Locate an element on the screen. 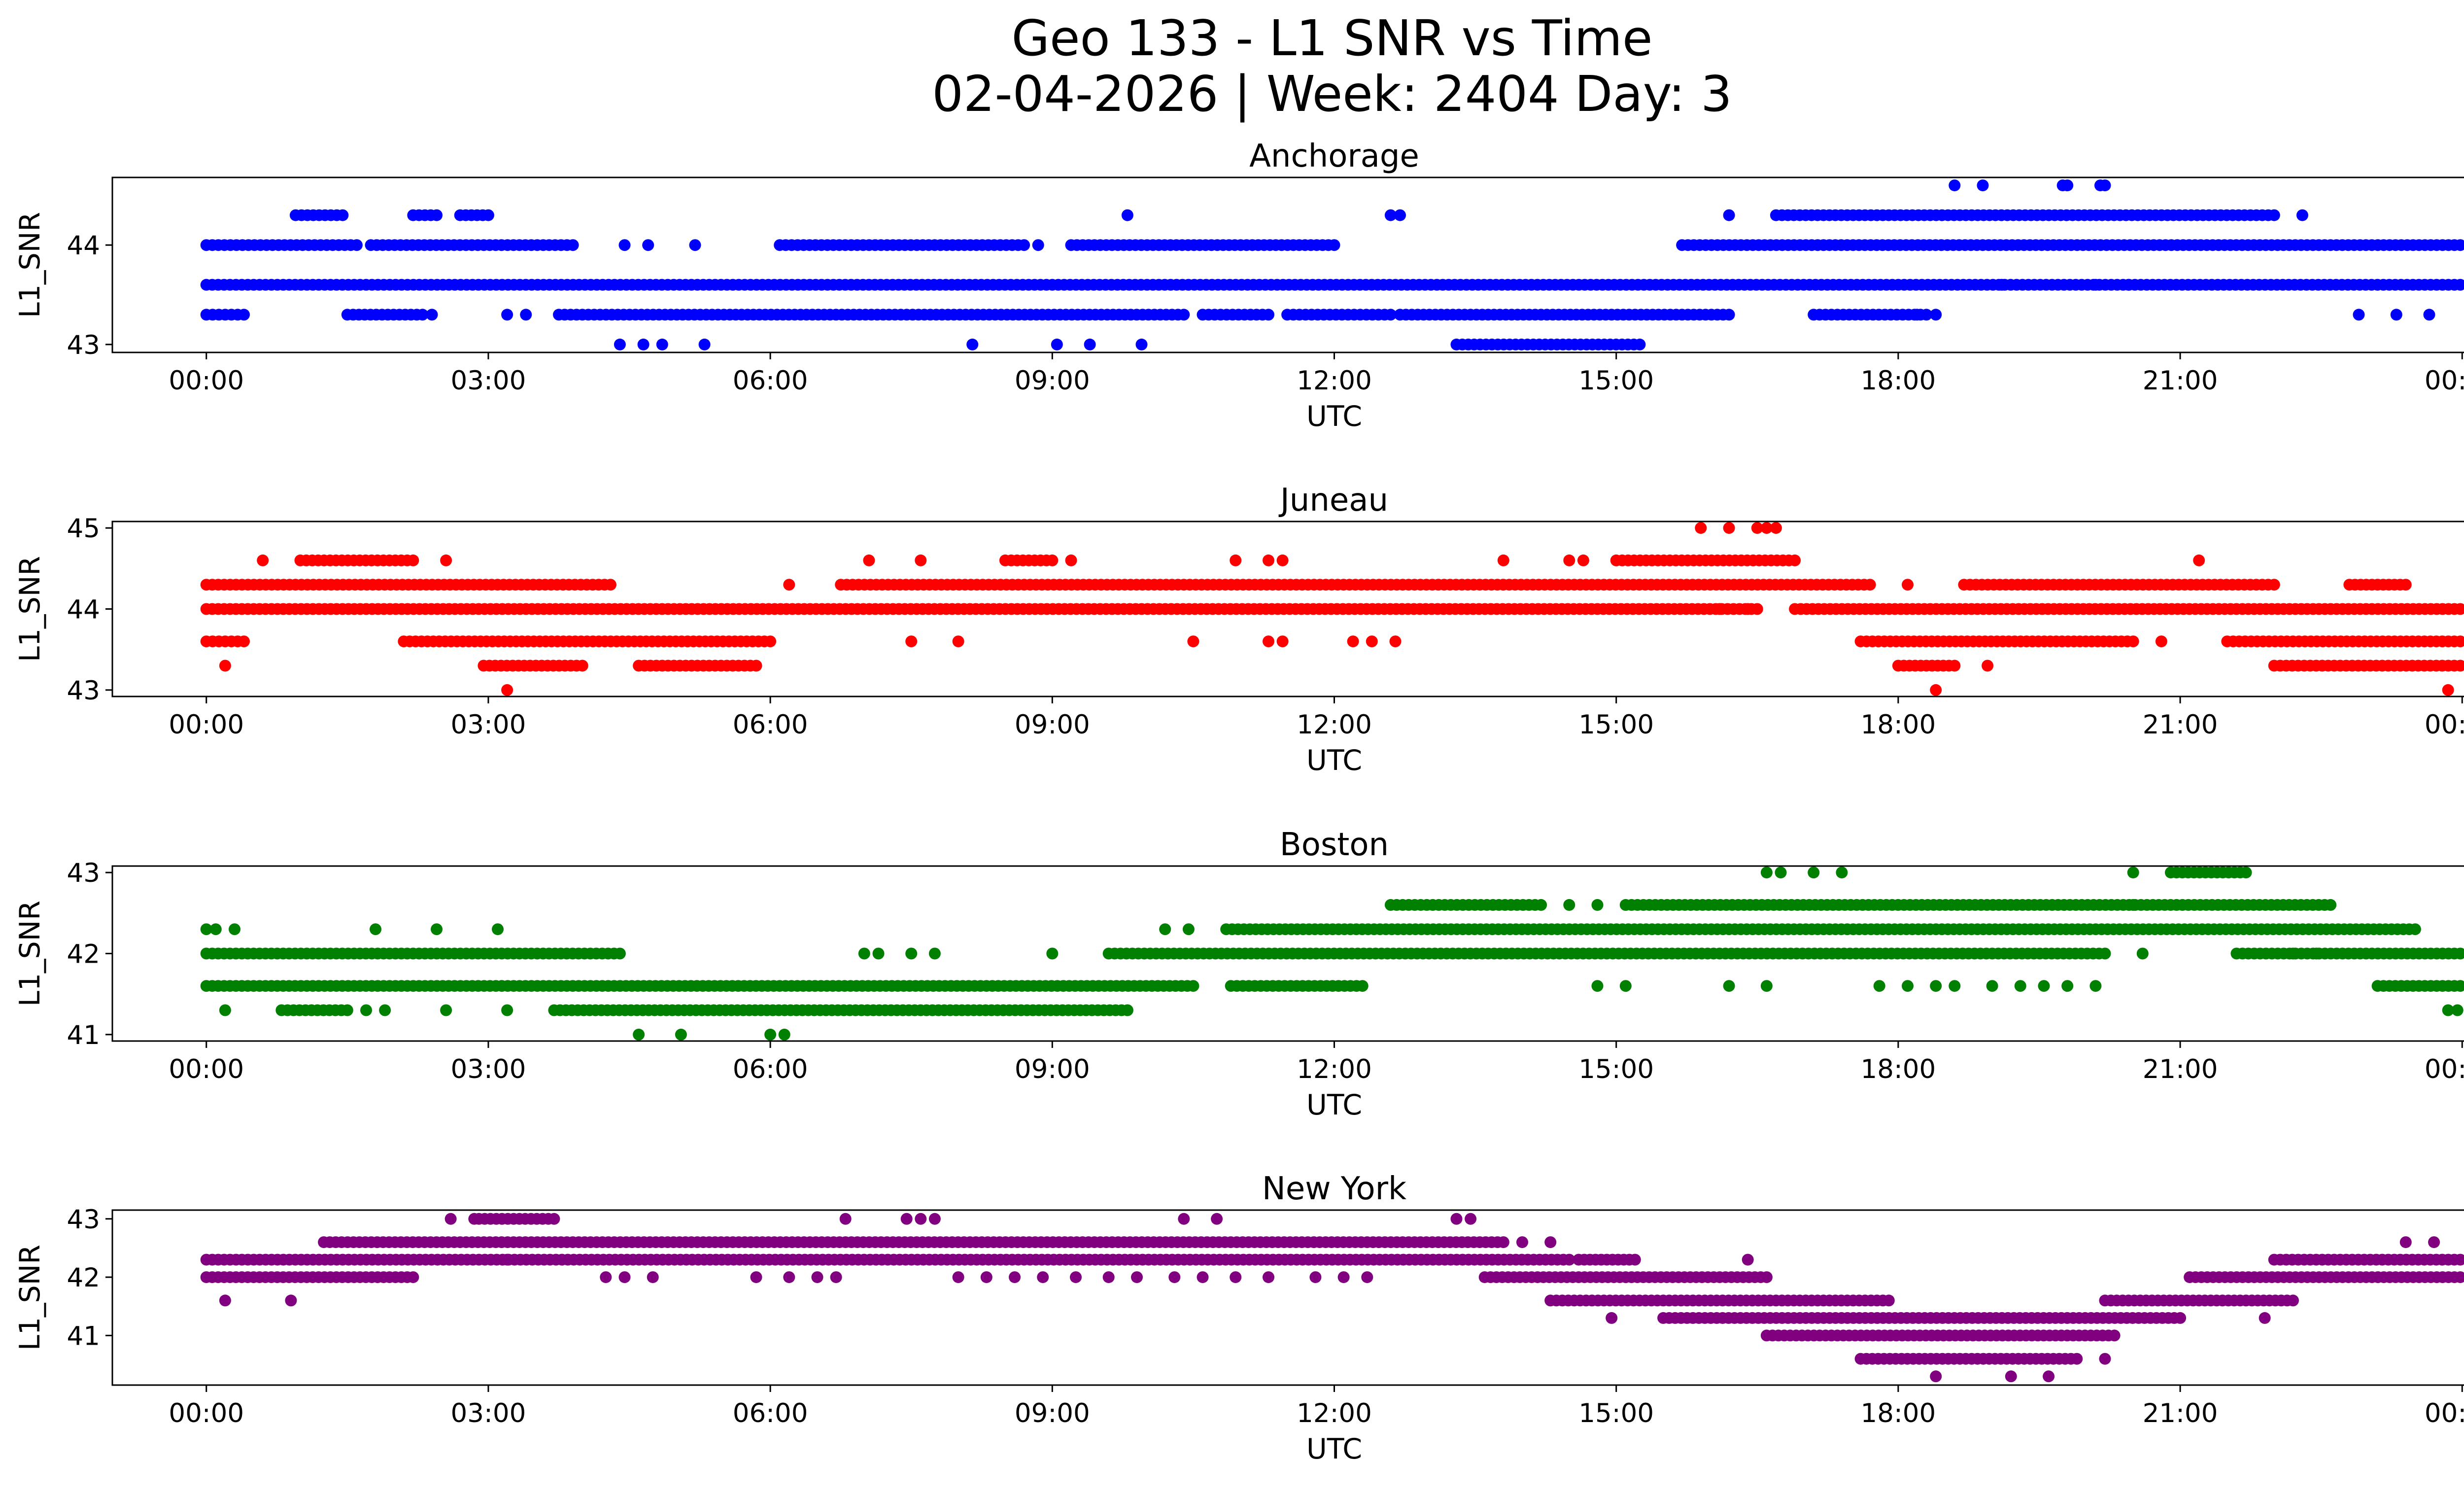  series-boston is located at coordinates (1332, 954).